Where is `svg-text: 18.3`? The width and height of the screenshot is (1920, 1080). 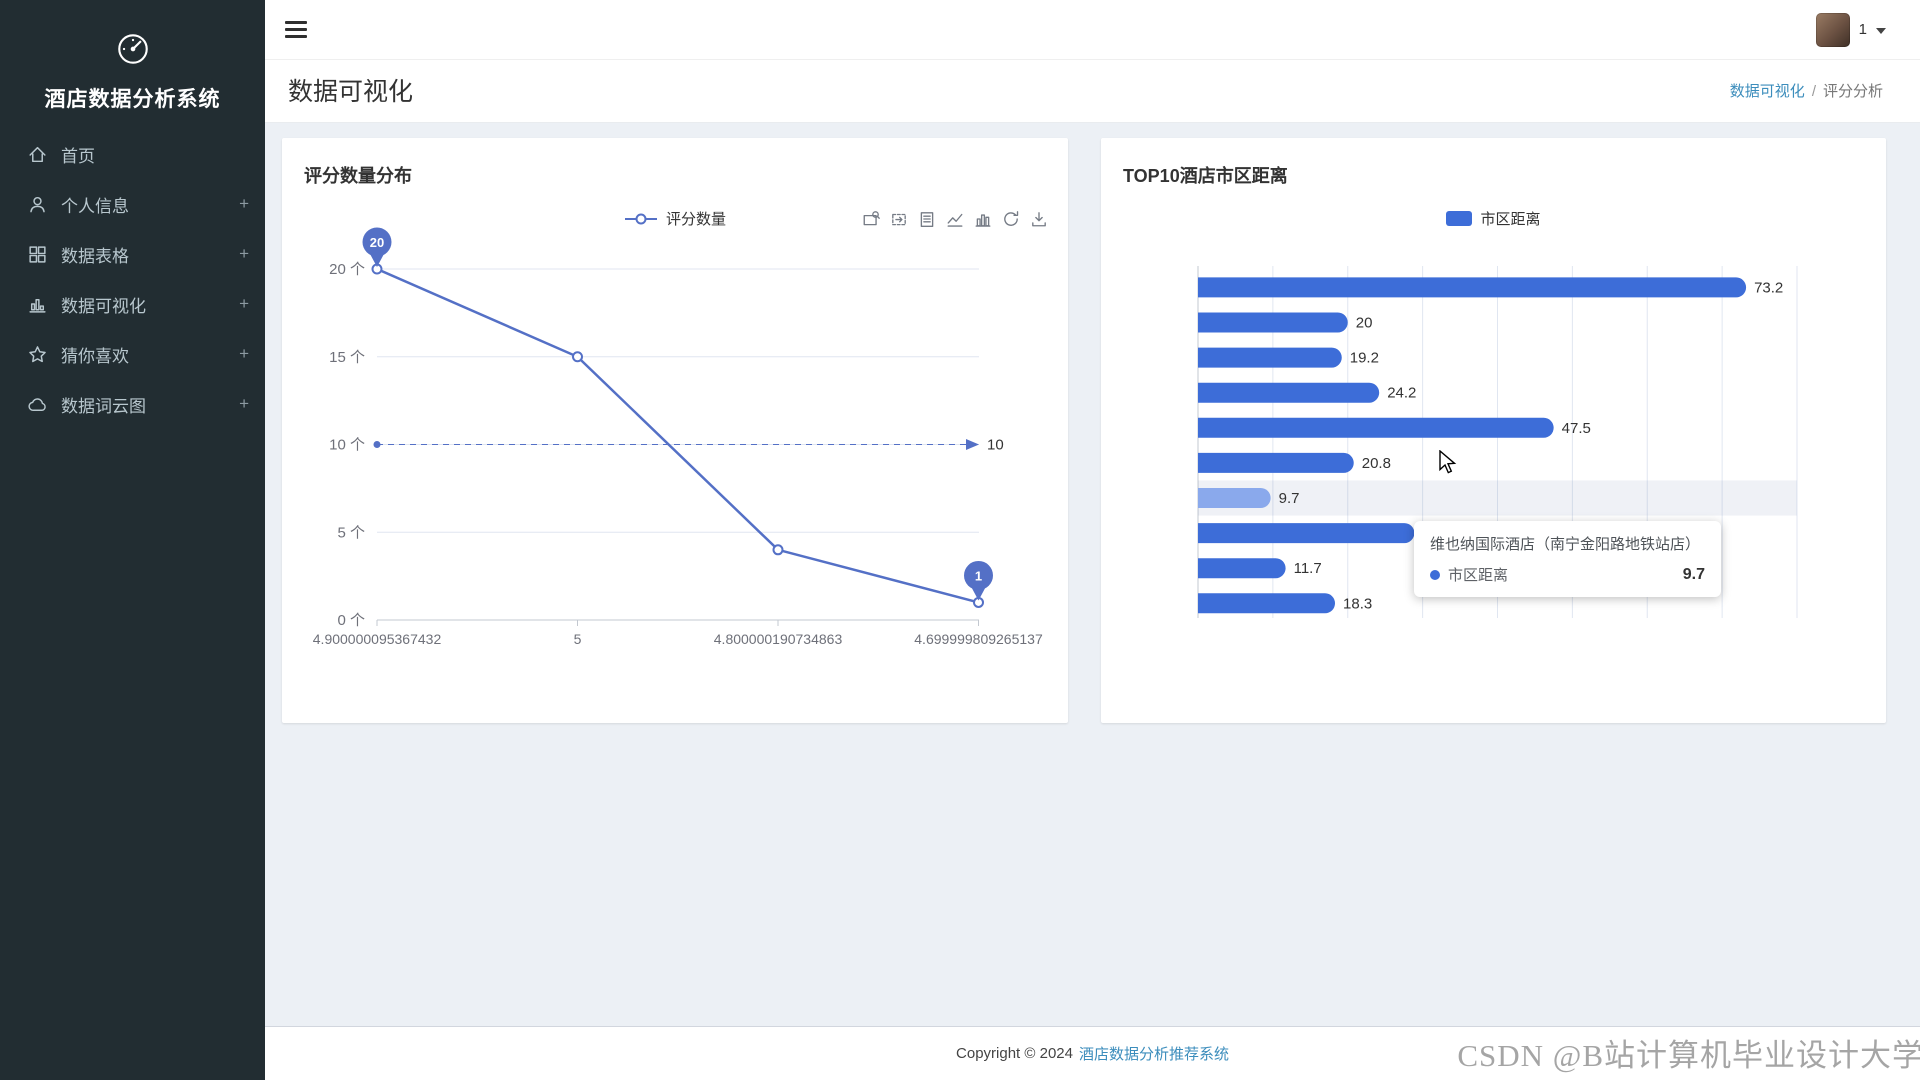
svg-text: 18.3 is located at coordinates (1357, 603).